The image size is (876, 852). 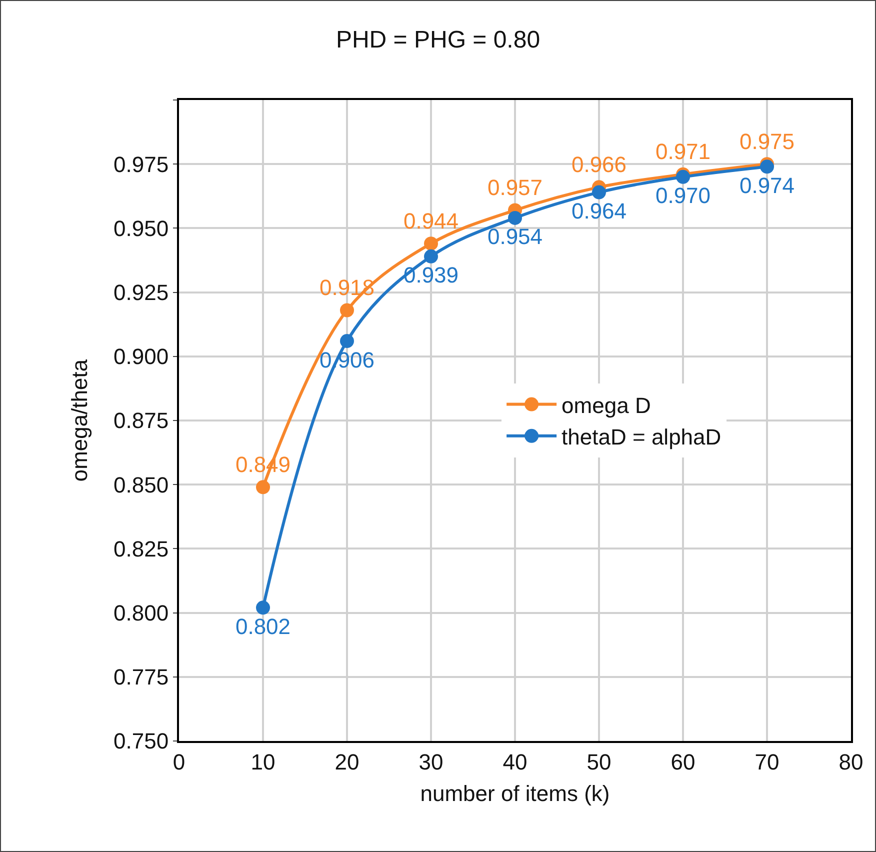 What do you see at coordinates (683, 195) in the screenshot?
I see `data-label: 0.970` at bounding box center [683, 195].